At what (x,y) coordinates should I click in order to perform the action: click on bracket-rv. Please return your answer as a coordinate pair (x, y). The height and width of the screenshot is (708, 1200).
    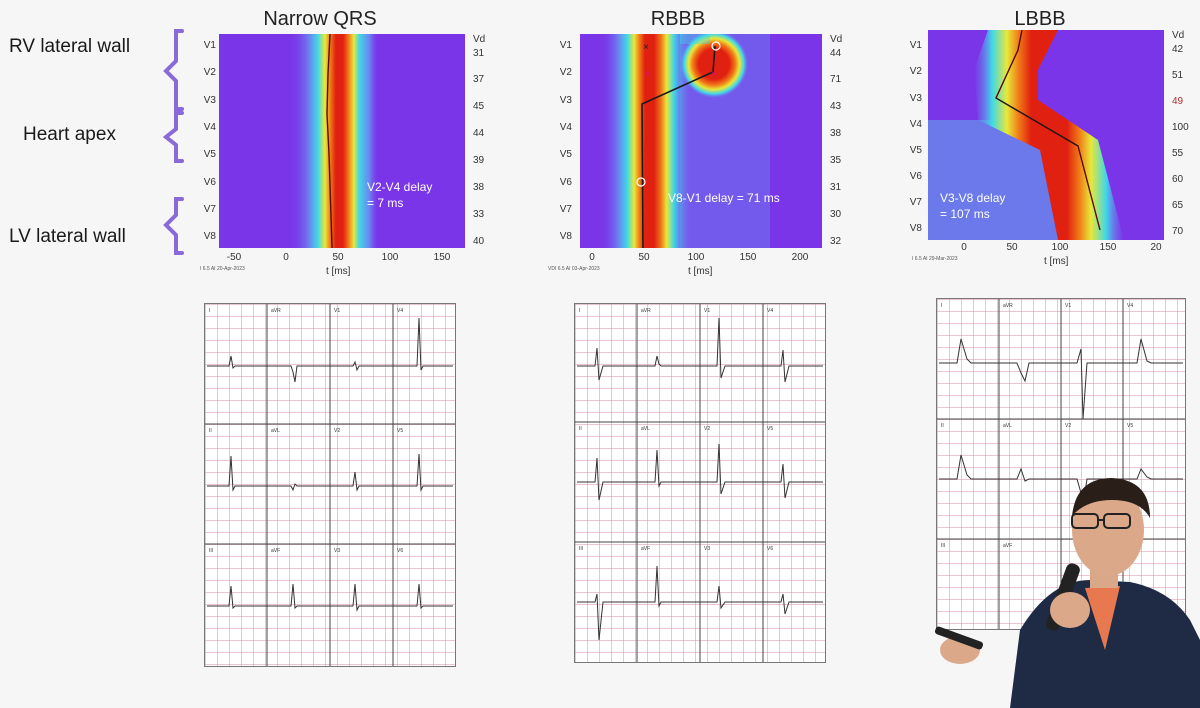
    Looking at the image, I should click on (173, 70).